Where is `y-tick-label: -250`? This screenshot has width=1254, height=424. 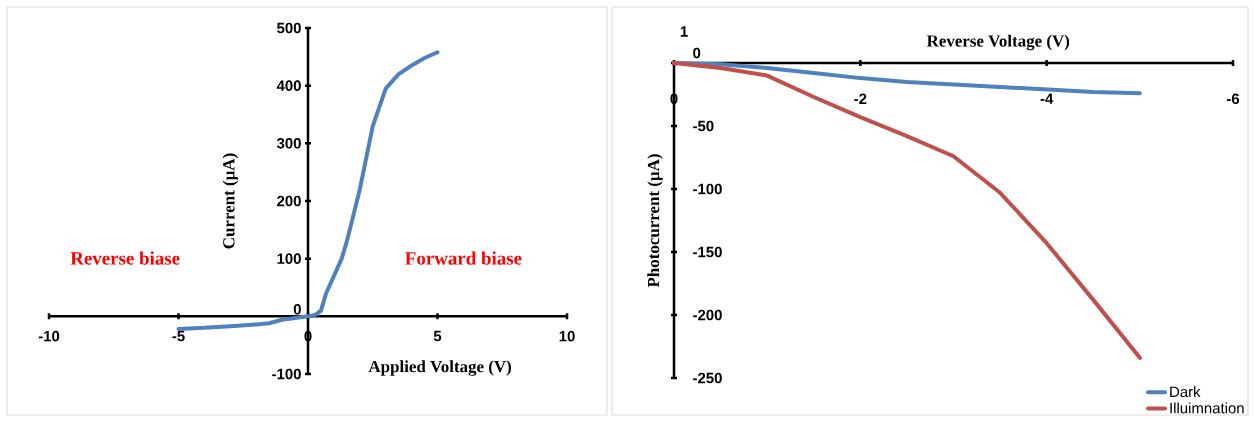
y-tick-label: -250 is located at coordinates (707, 378).